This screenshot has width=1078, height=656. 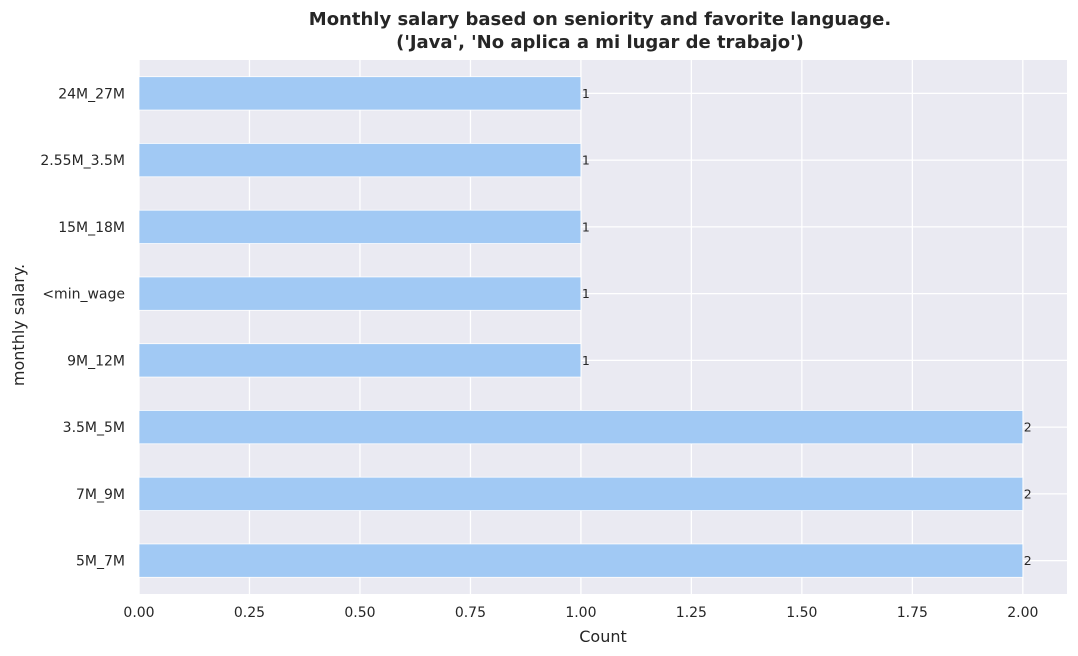 What do you see at coordinates (470, 613) in the screenshot?
I see `x-tick-label: 0.75` at bounding box center [470, 613].